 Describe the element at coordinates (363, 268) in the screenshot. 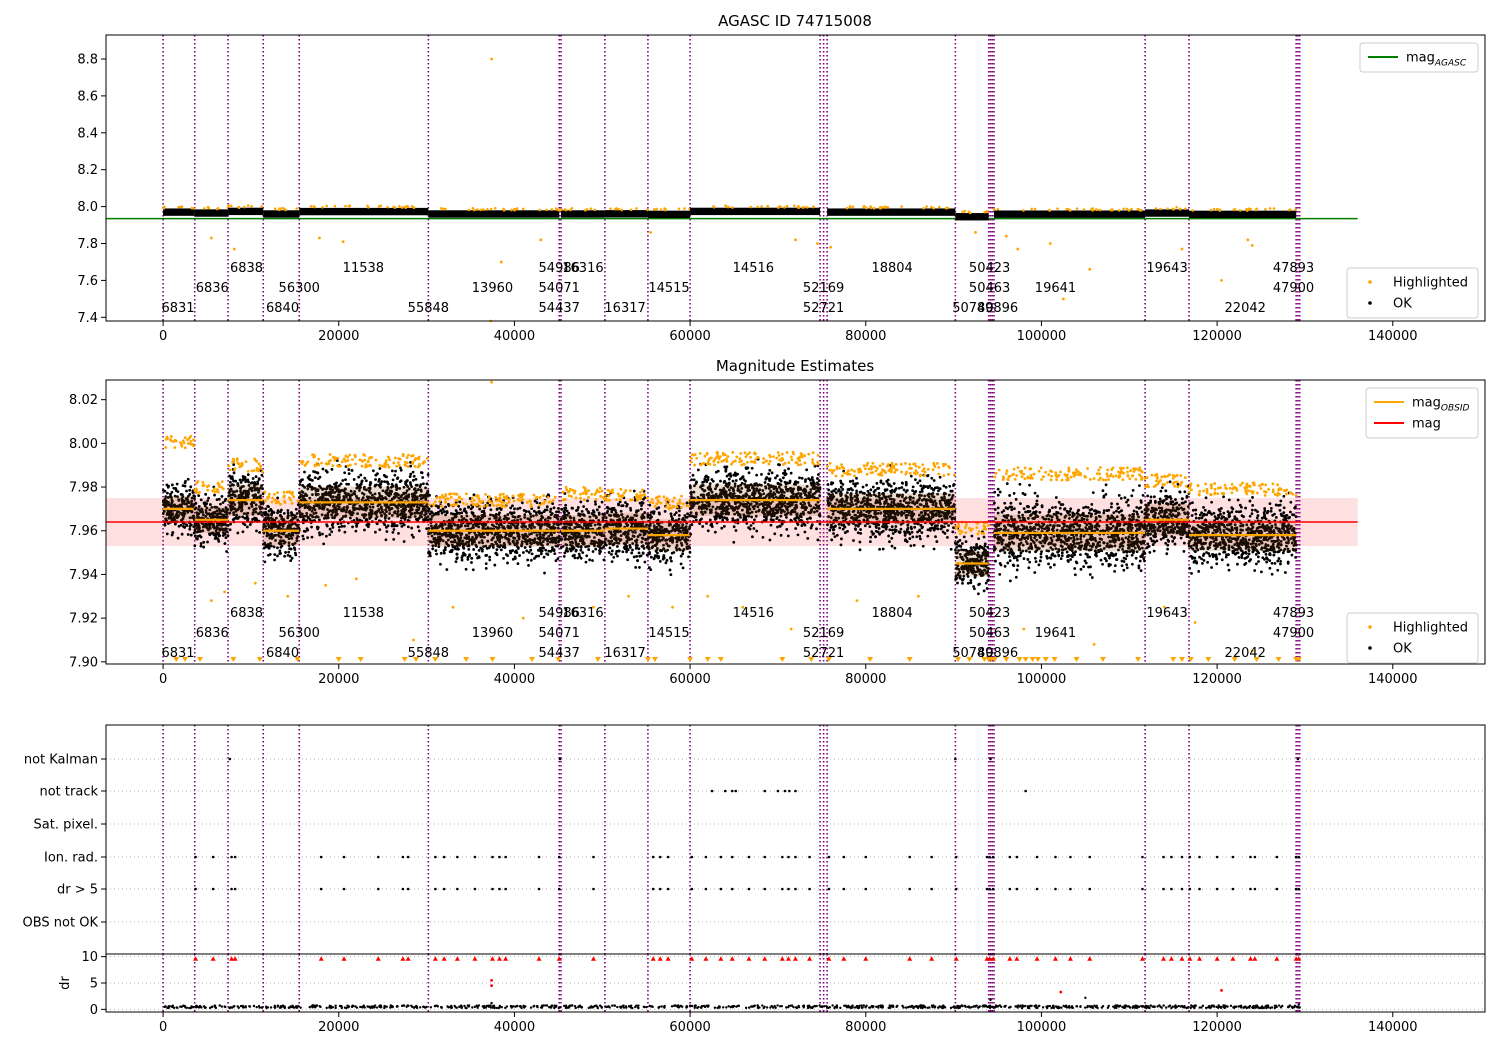

I see `panel1-obsid-label: 11538` at that location.